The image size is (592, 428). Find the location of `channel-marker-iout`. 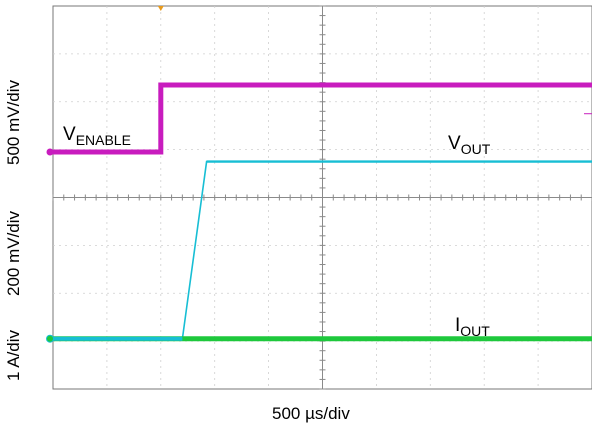

channel-marker-iout is located at coordinates (50, 338).